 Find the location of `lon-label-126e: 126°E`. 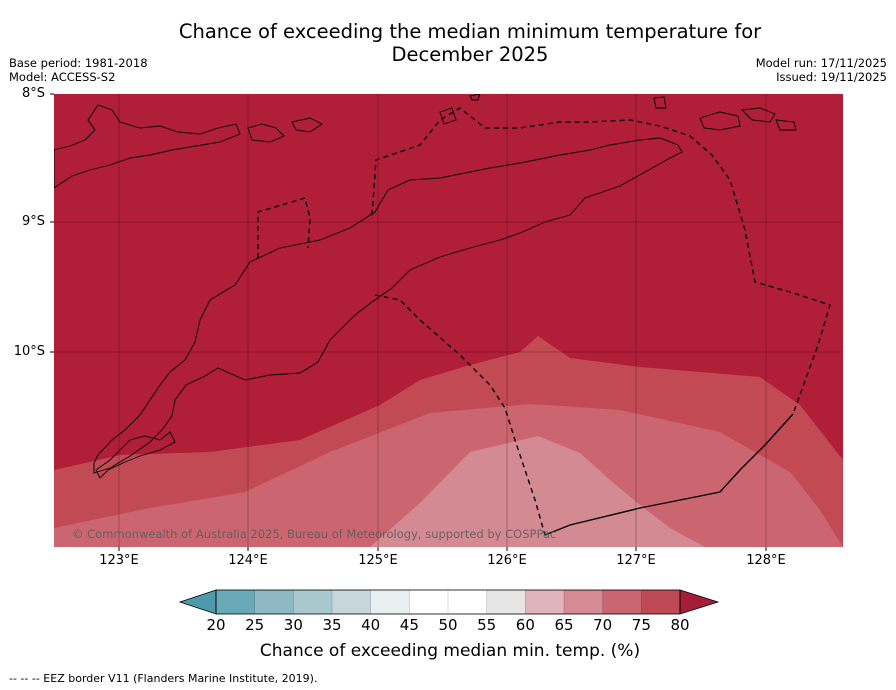

lon-label-126e: 126°E is located at coordinates (507, 560).